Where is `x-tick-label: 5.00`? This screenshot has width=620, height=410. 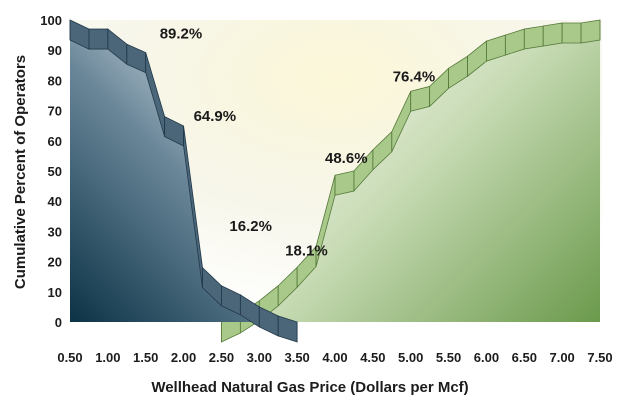
x-tick-label: 5.00 is located at coordinates (410, 357).